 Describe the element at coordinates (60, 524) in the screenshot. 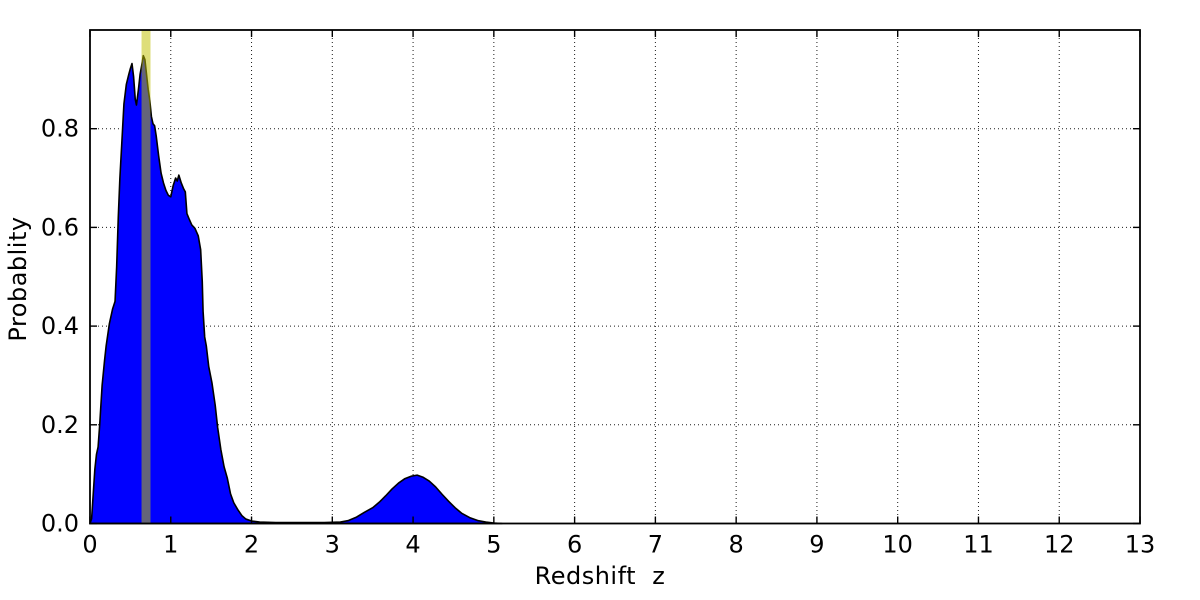

I see `y-tick-label: 0.0` at that location.